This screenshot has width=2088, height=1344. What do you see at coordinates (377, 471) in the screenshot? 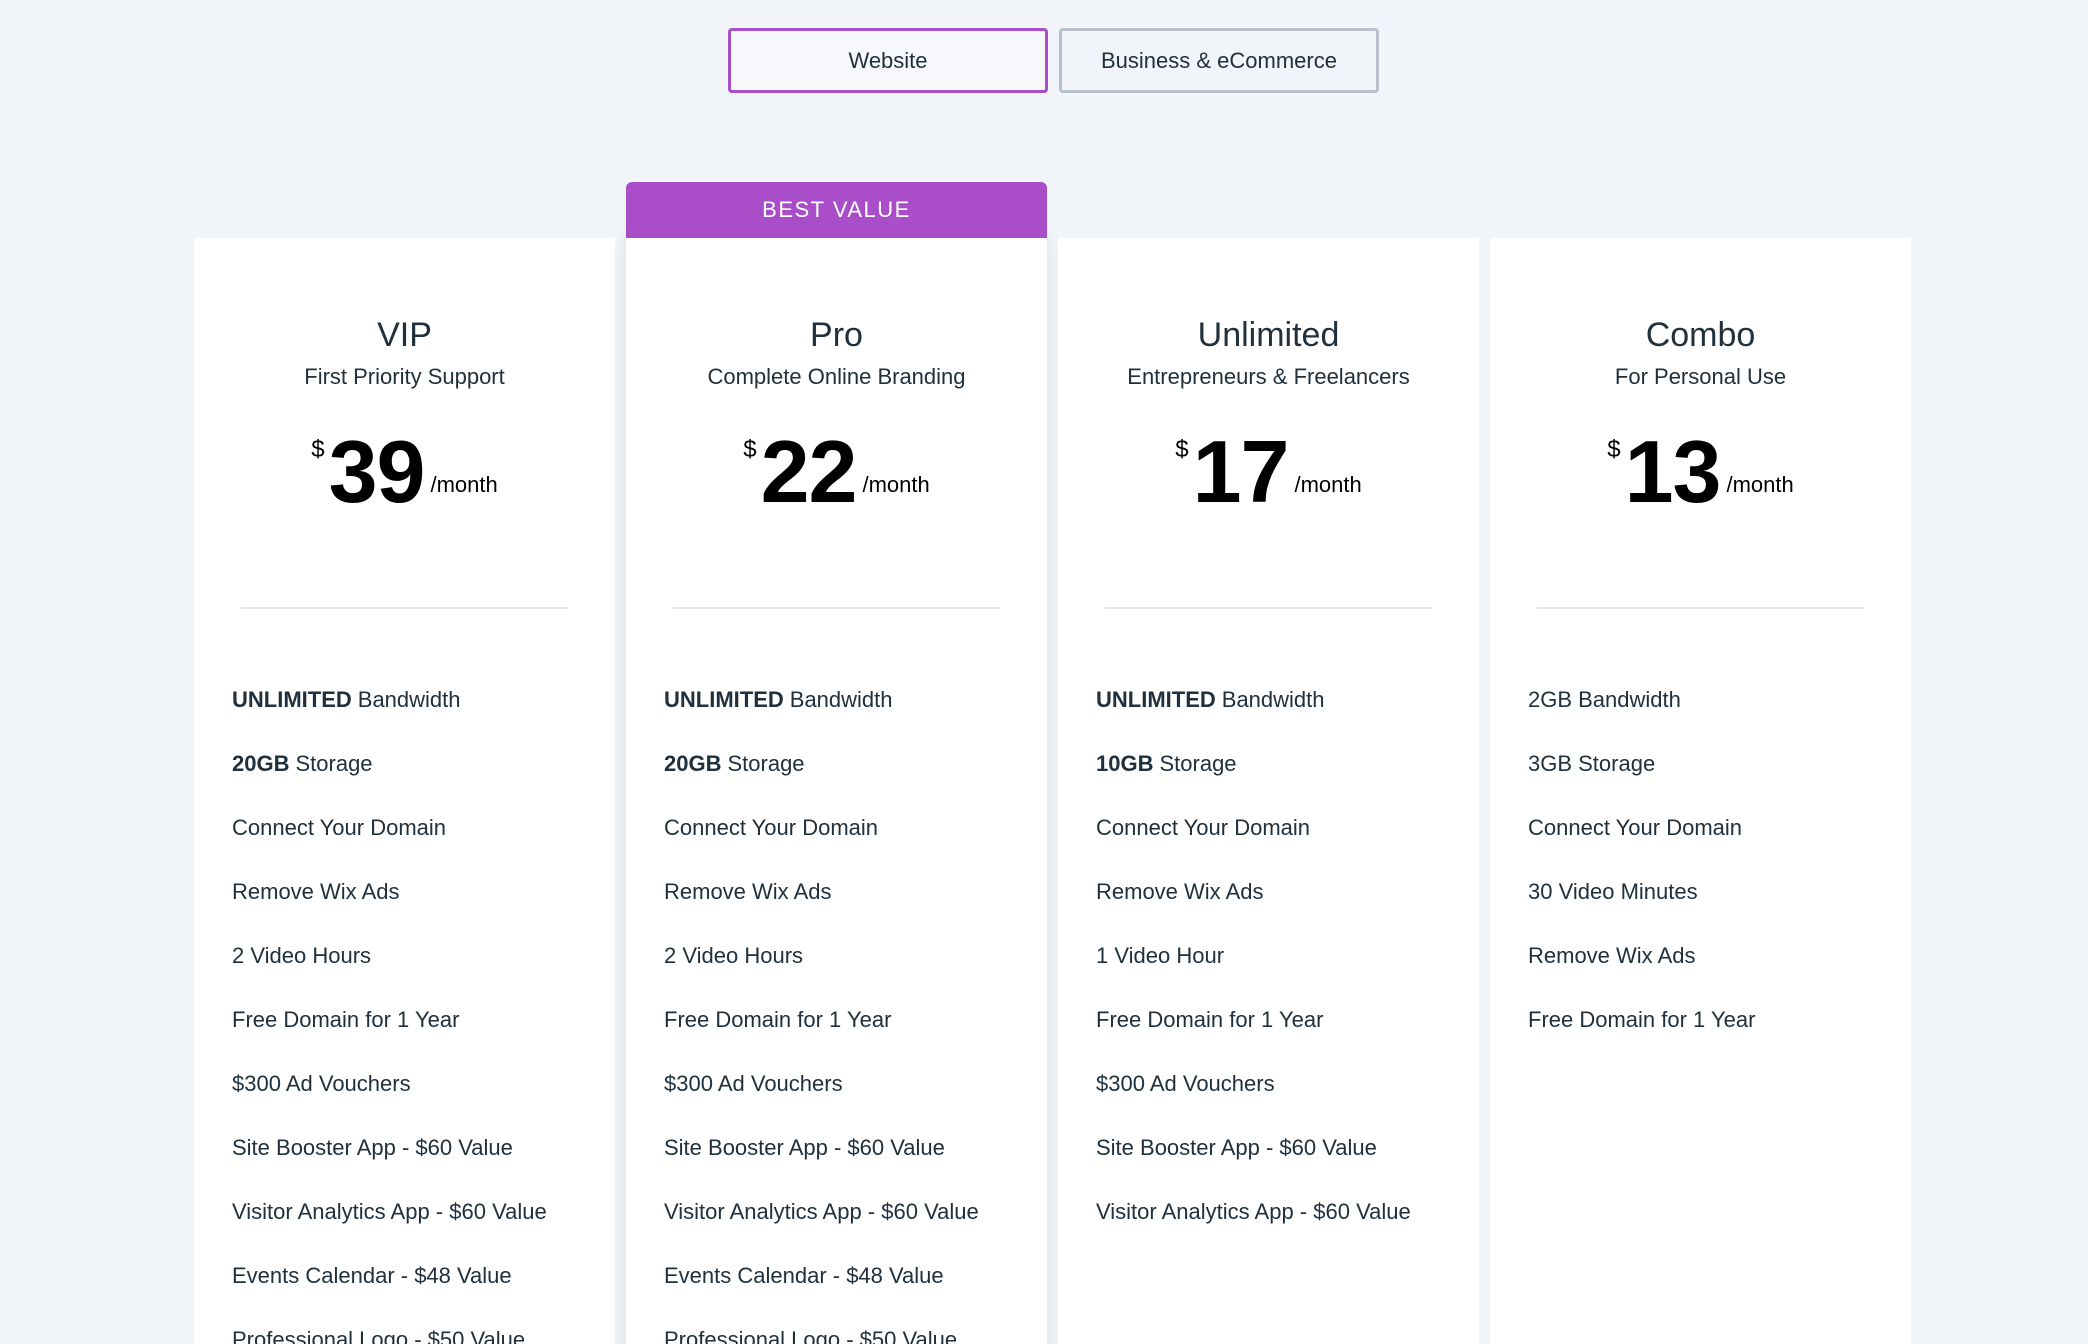
I see `price-amount: 39` at bounding box center [377, 471].